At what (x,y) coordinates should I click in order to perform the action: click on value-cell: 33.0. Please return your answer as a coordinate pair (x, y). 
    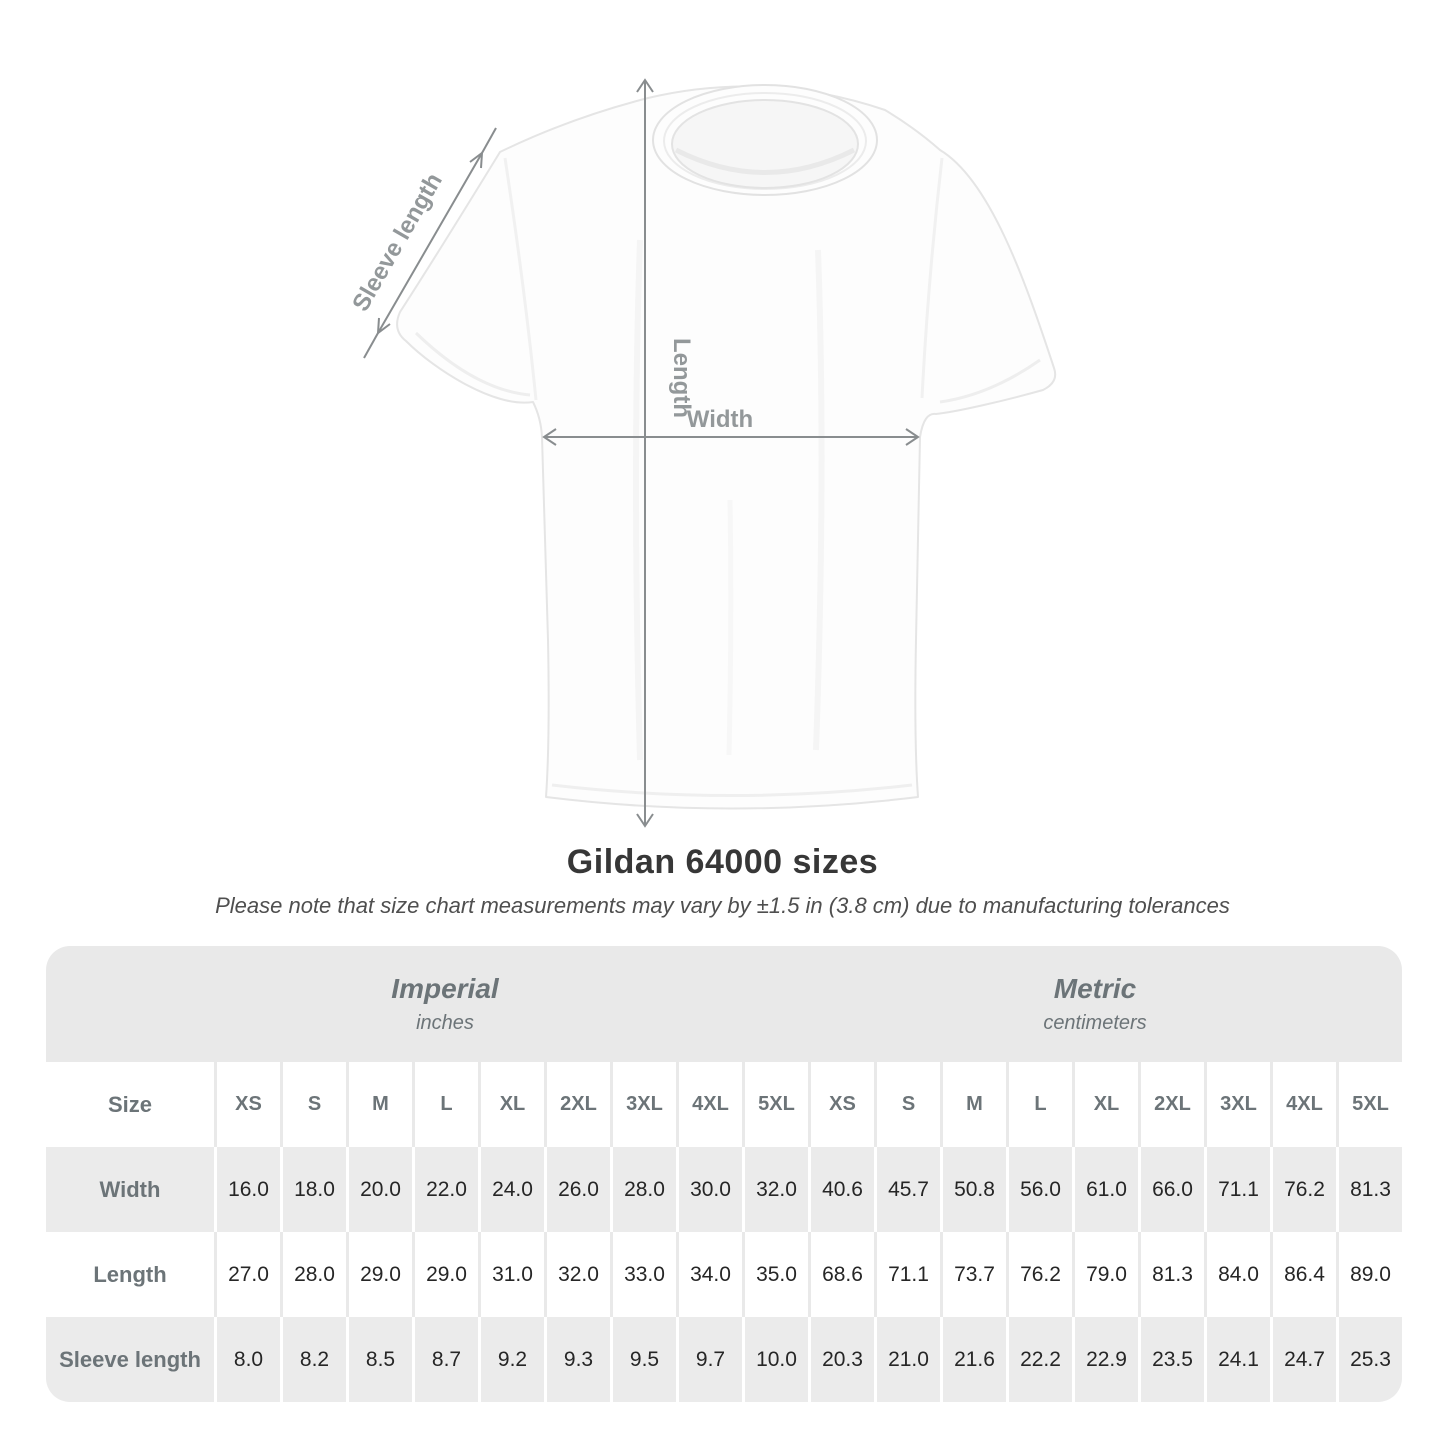
    Looking at the image, I should click on (644, 1274).